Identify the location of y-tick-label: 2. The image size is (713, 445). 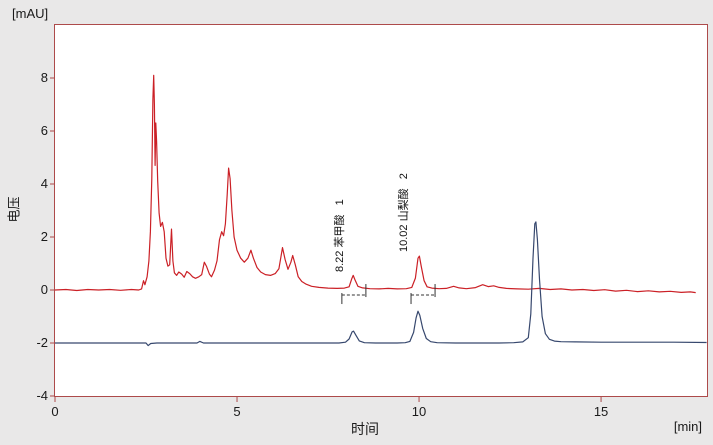
(44, 236).